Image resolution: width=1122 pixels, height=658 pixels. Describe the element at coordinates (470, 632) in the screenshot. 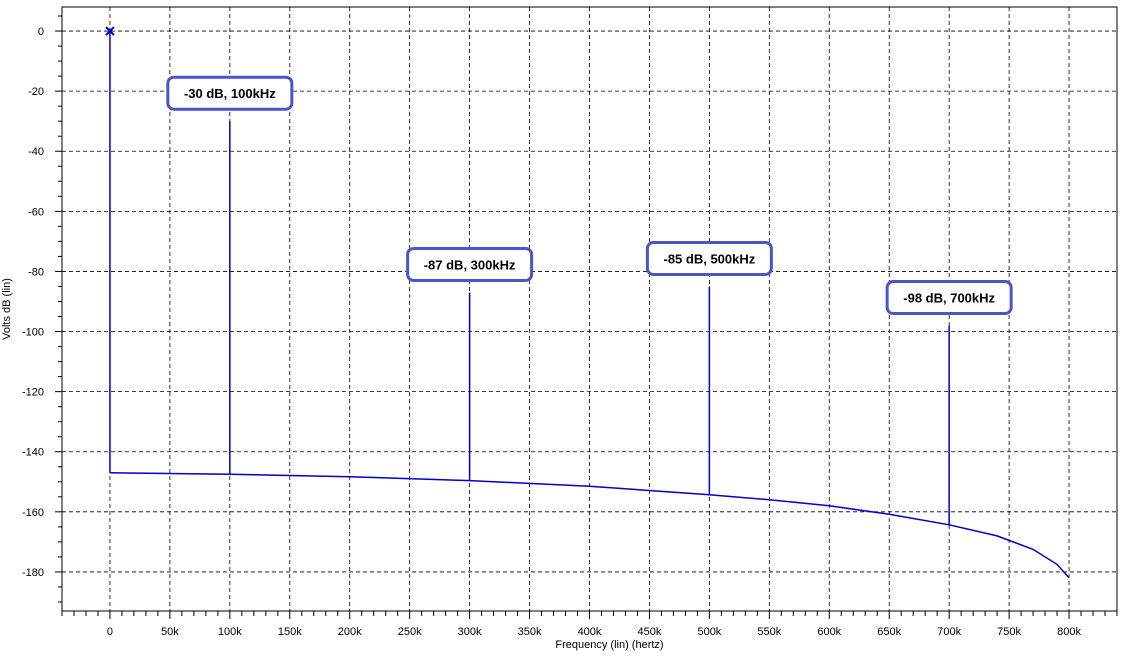

I see `x-tick-label: 300k` at that location.